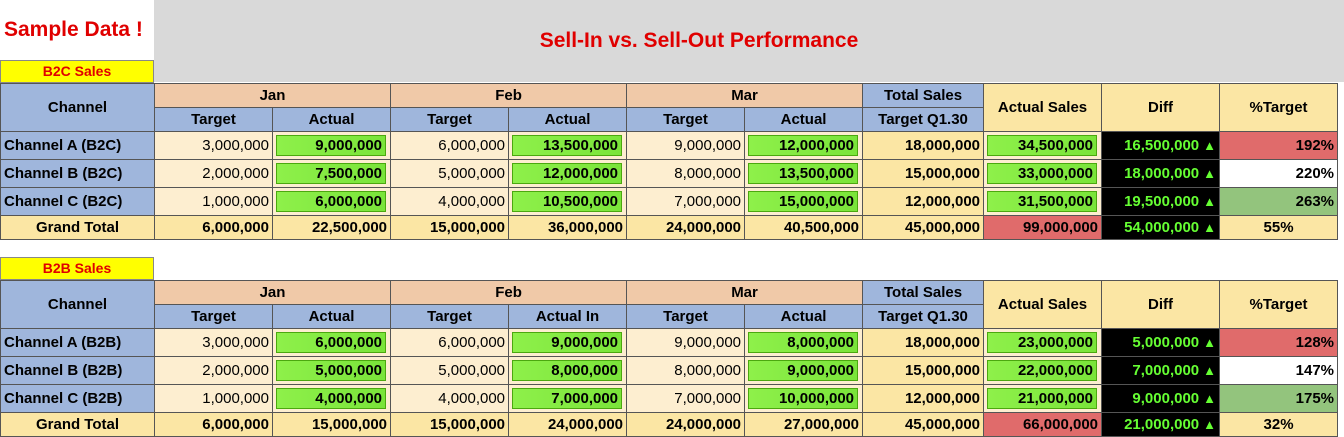 The image size is (1344, 437). Describe the element at coordinates (1043, 343) in the screenshot. I see `actual-sales-cell: 23,000,000` at that location.